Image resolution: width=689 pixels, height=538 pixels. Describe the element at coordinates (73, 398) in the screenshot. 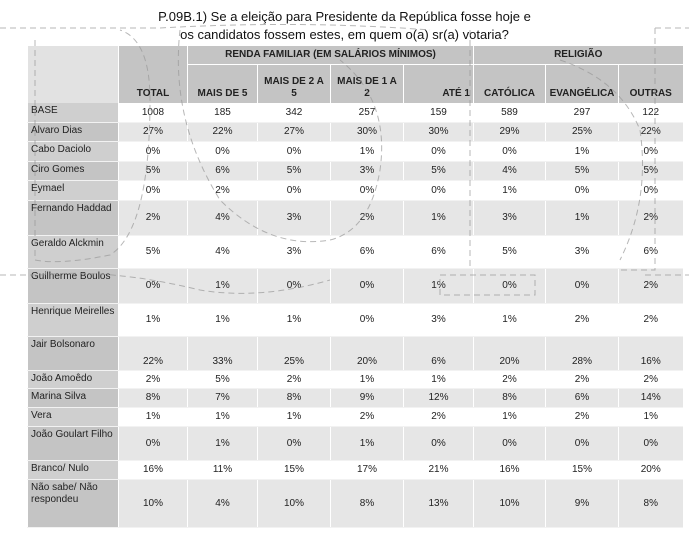

I see `row-label: Marina Silva` at that location.